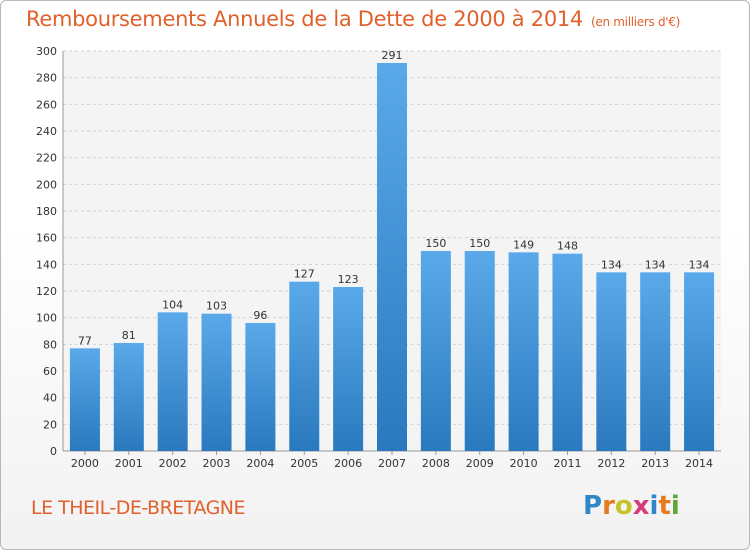  Describe the element at coordinates (567, 246) in the screenshot. I see `bar-value-label: 148` at that location.